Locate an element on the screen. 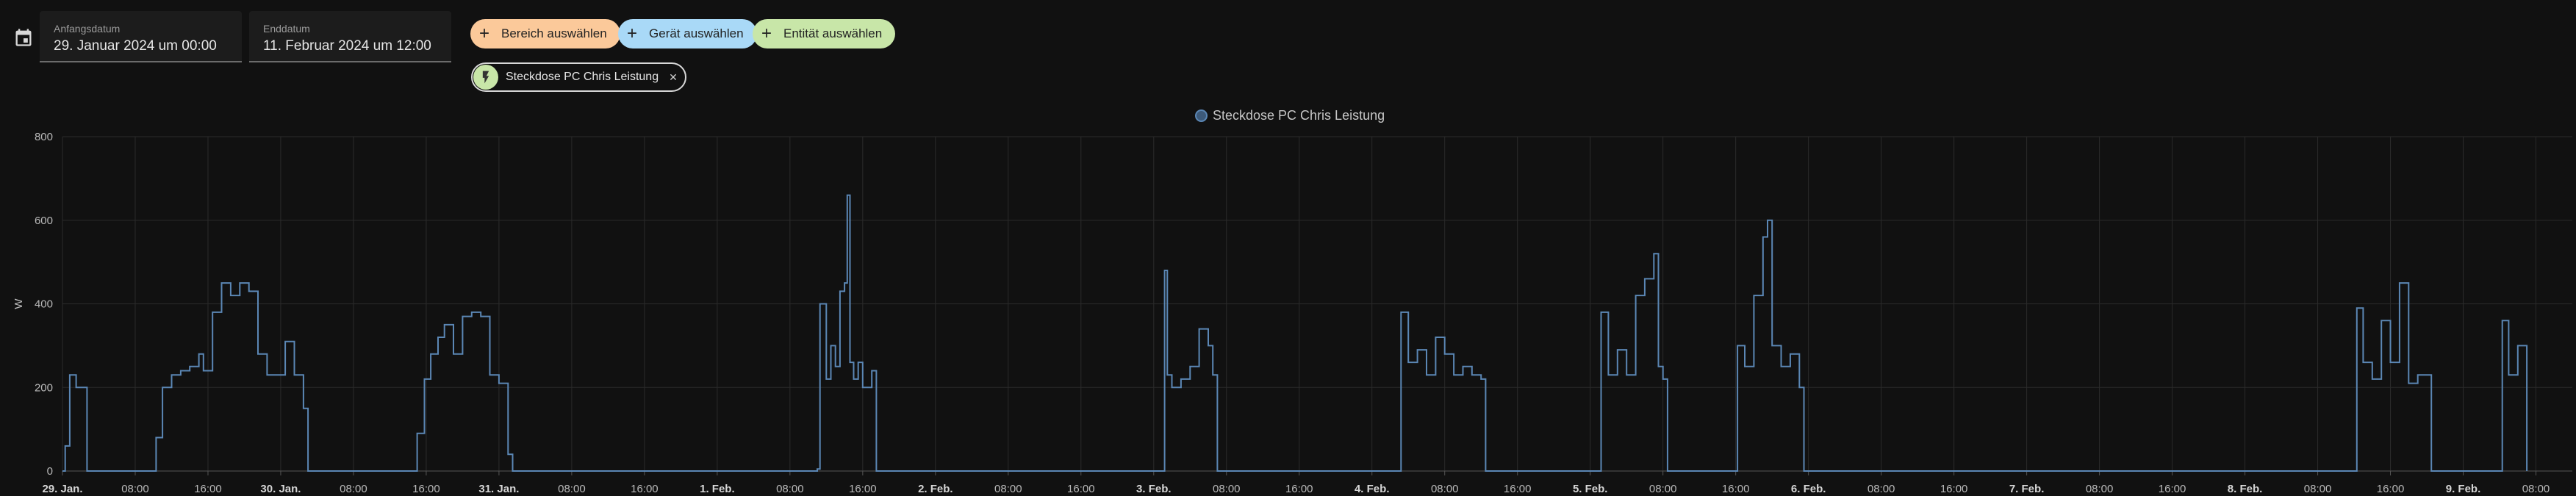 The width and height of the screenshot is (2576, 496). selected-entity-chip: Steckdose PC Chris Leistung ✕ is located at coordinates (578, 77).